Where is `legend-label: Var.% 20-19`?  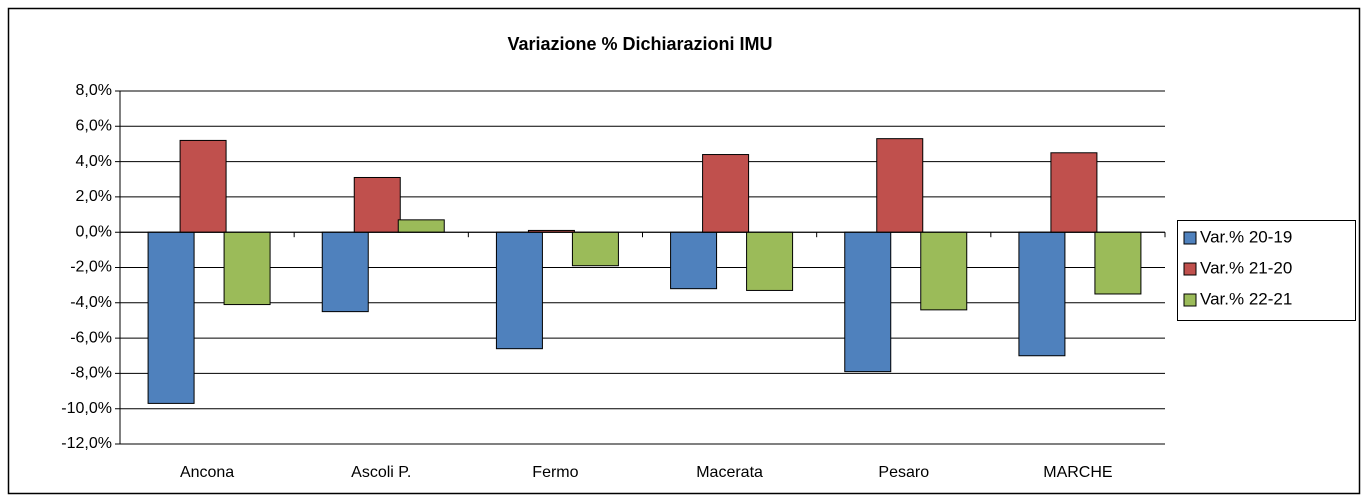
legend-label: Var.% 20-19 is located at coordinates (1246, 236).